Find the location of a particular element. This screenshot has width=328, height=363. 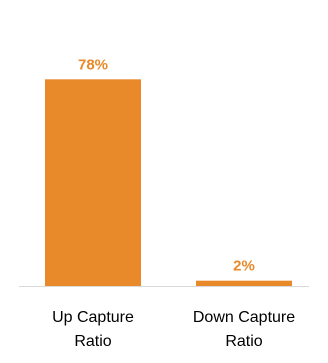

data-label-2: 2% is located at coordinates (244, 266).